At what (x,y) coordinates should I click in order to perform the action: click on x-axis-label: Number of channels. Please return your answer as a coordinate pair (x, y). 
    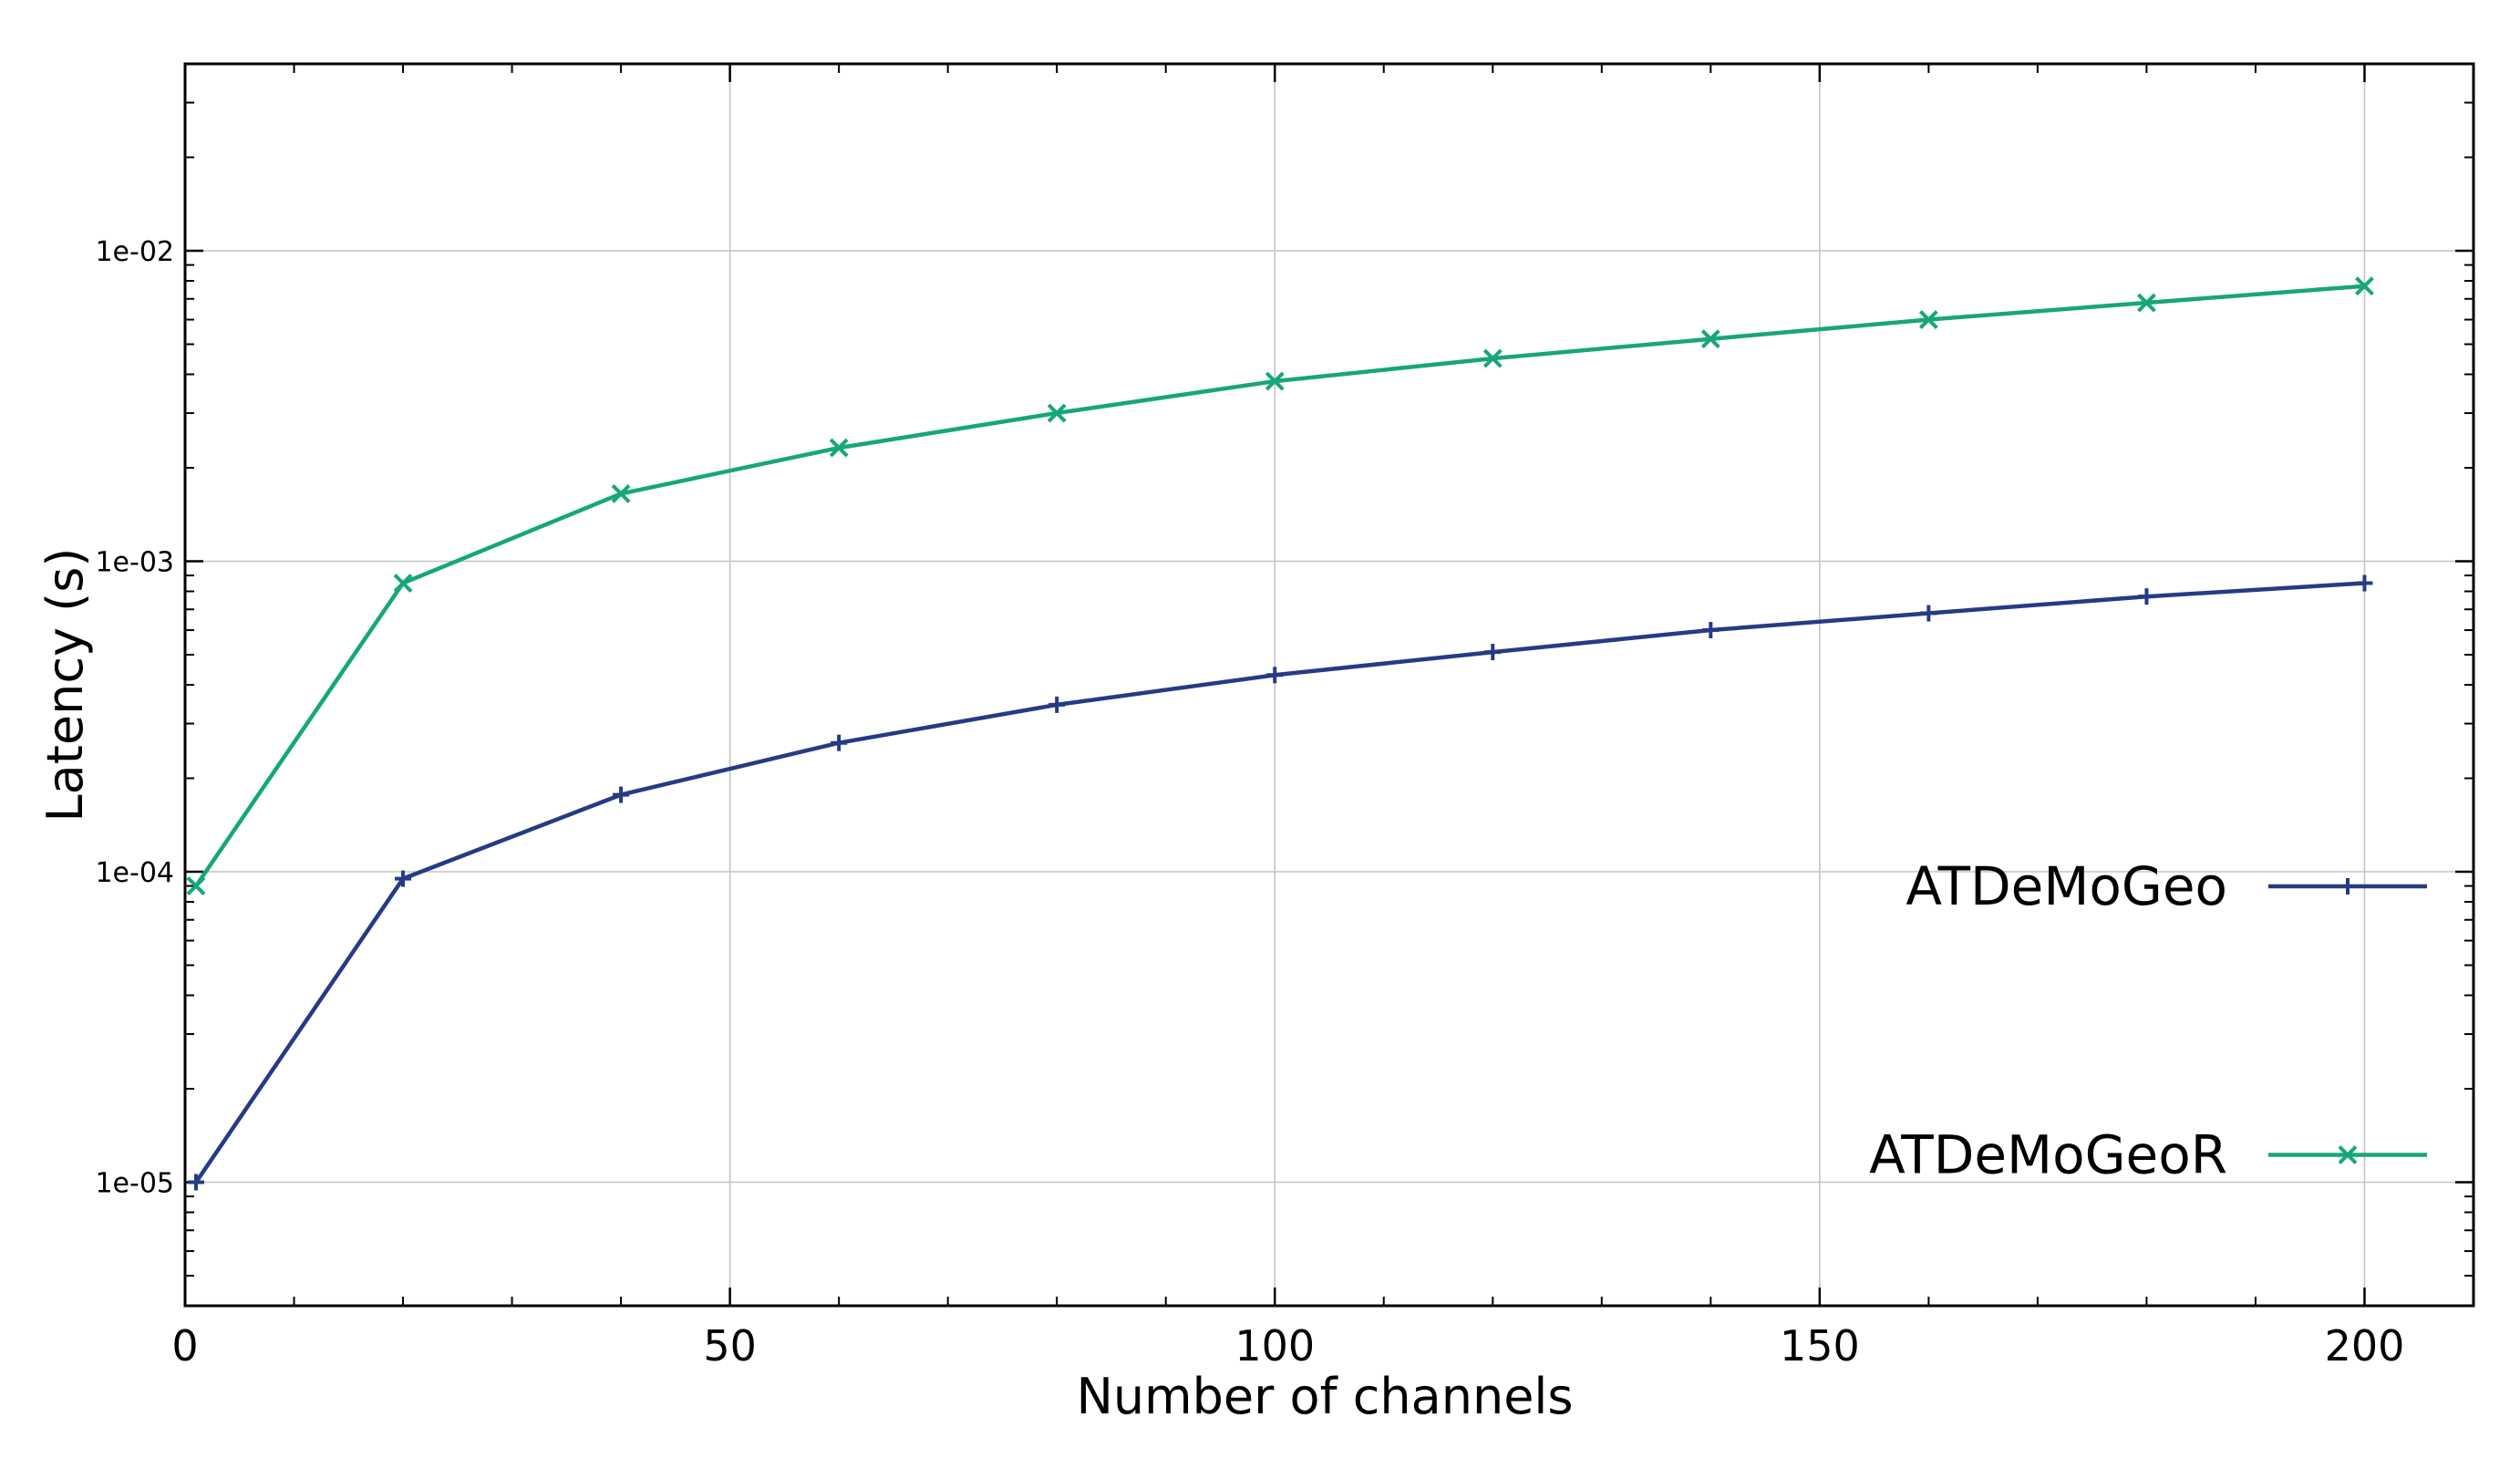
    Looking at the image, I should click on (1324, 1396).